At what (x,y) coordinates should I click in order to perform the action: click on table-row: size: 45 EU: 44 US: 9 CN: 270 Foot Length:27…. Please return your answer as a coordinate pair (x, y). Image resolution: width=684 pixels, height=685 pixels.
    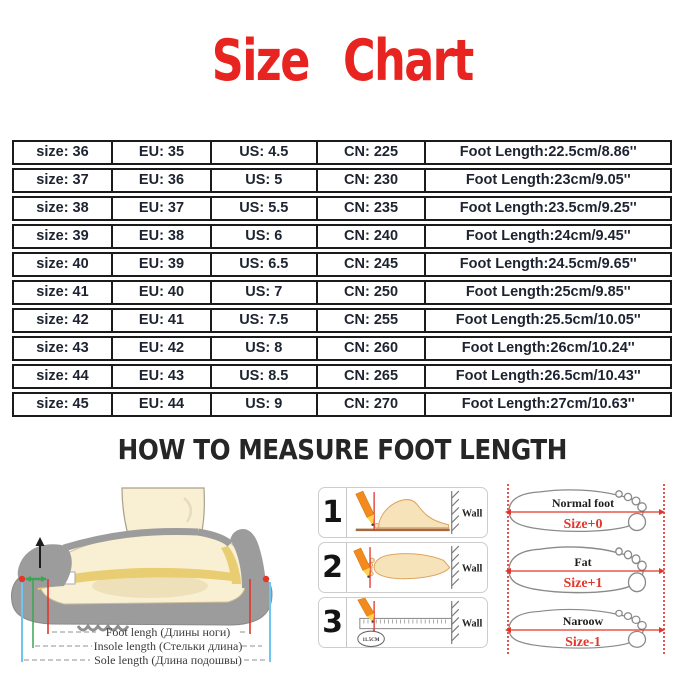
    Looking at the image, I should click on (342, 404).